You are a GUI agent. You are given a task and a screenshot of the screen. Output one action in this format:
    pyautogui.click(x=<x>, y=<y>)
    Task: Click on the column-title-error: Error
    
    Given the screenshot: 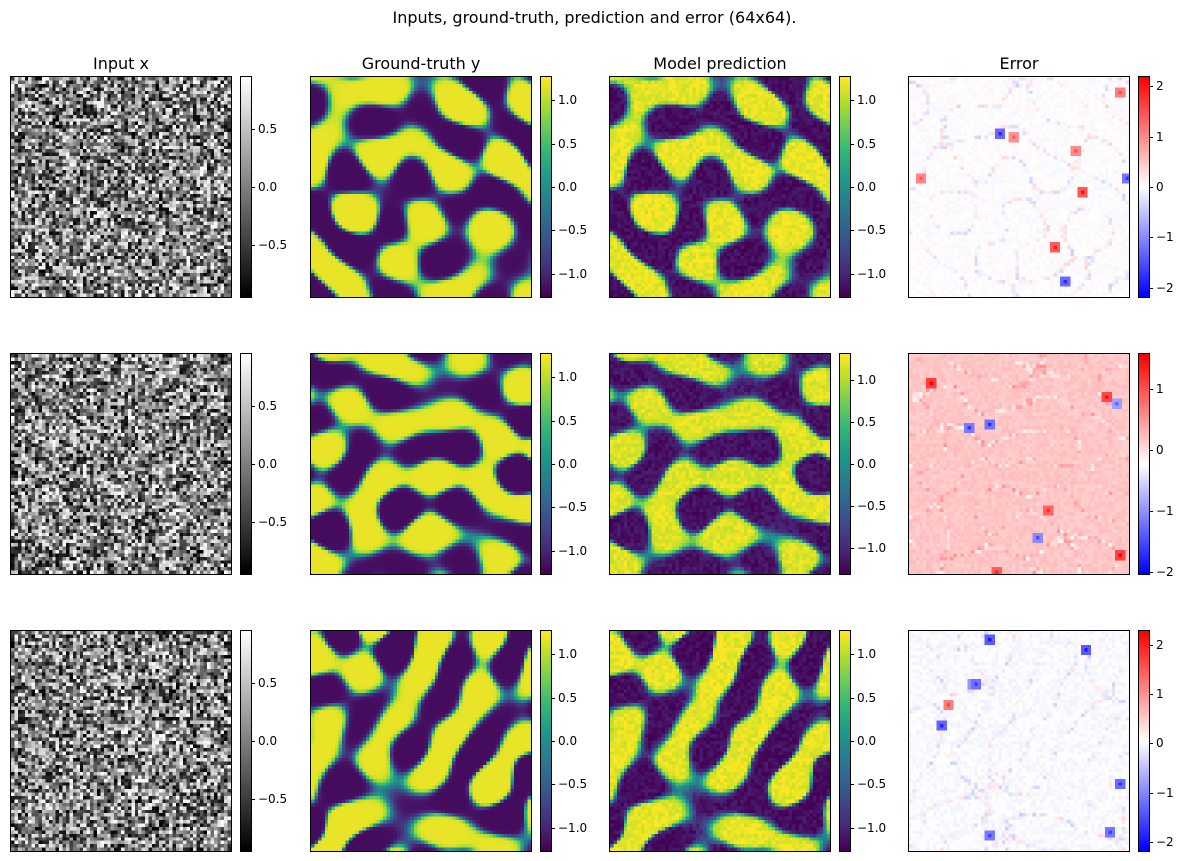 What is the action you would take?
    pyautogui.click(x=1019, y=63)
    